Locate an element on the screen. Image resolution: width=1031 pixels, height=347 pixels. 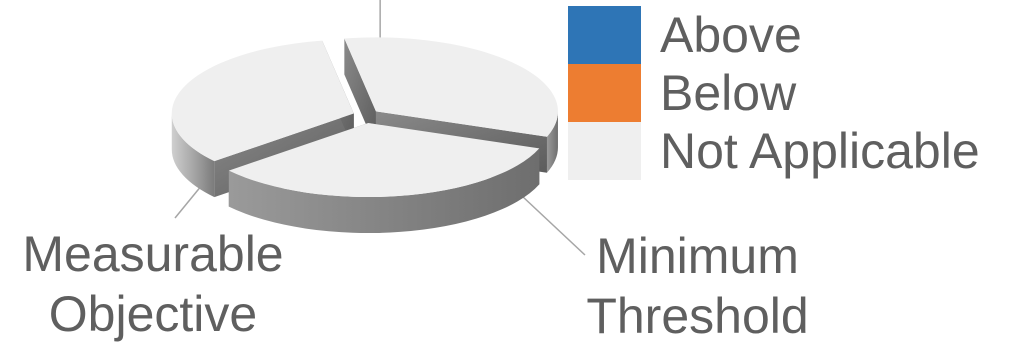
slice-label-line-2: Threshold is located at coordinates (697, 316).